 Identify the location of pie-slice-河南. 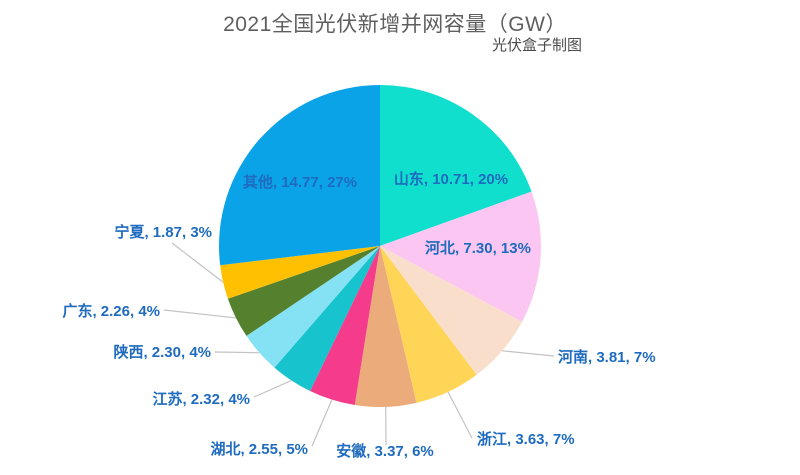
(451, 310).